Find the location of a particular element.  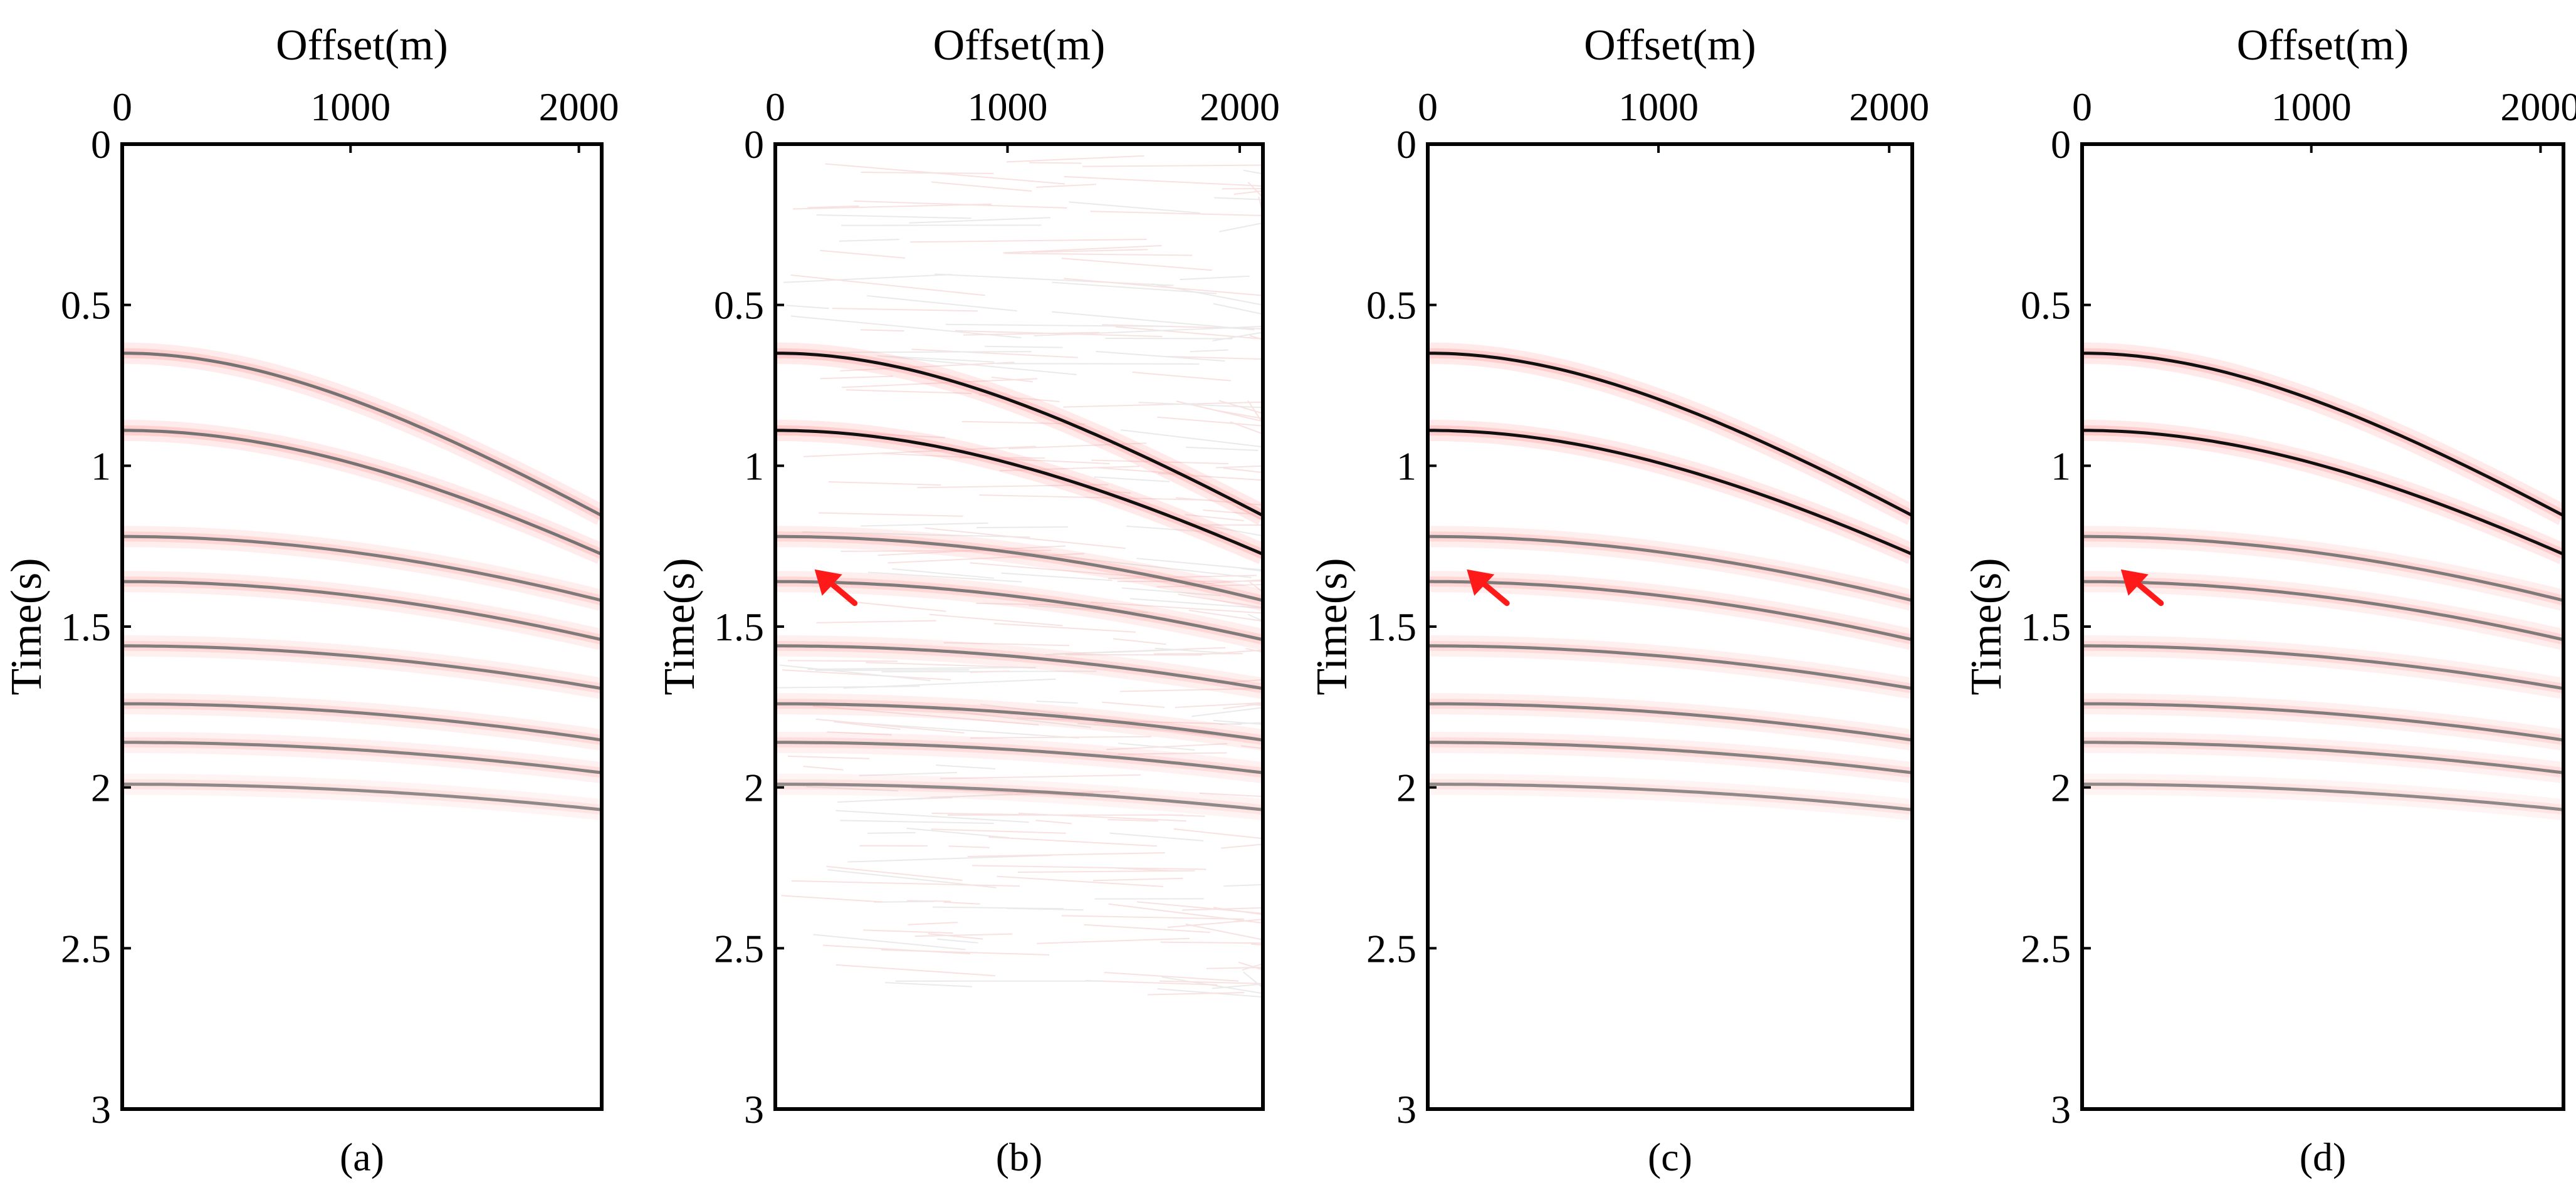

panel-label: (a) is located at coordinates (362, 1157).